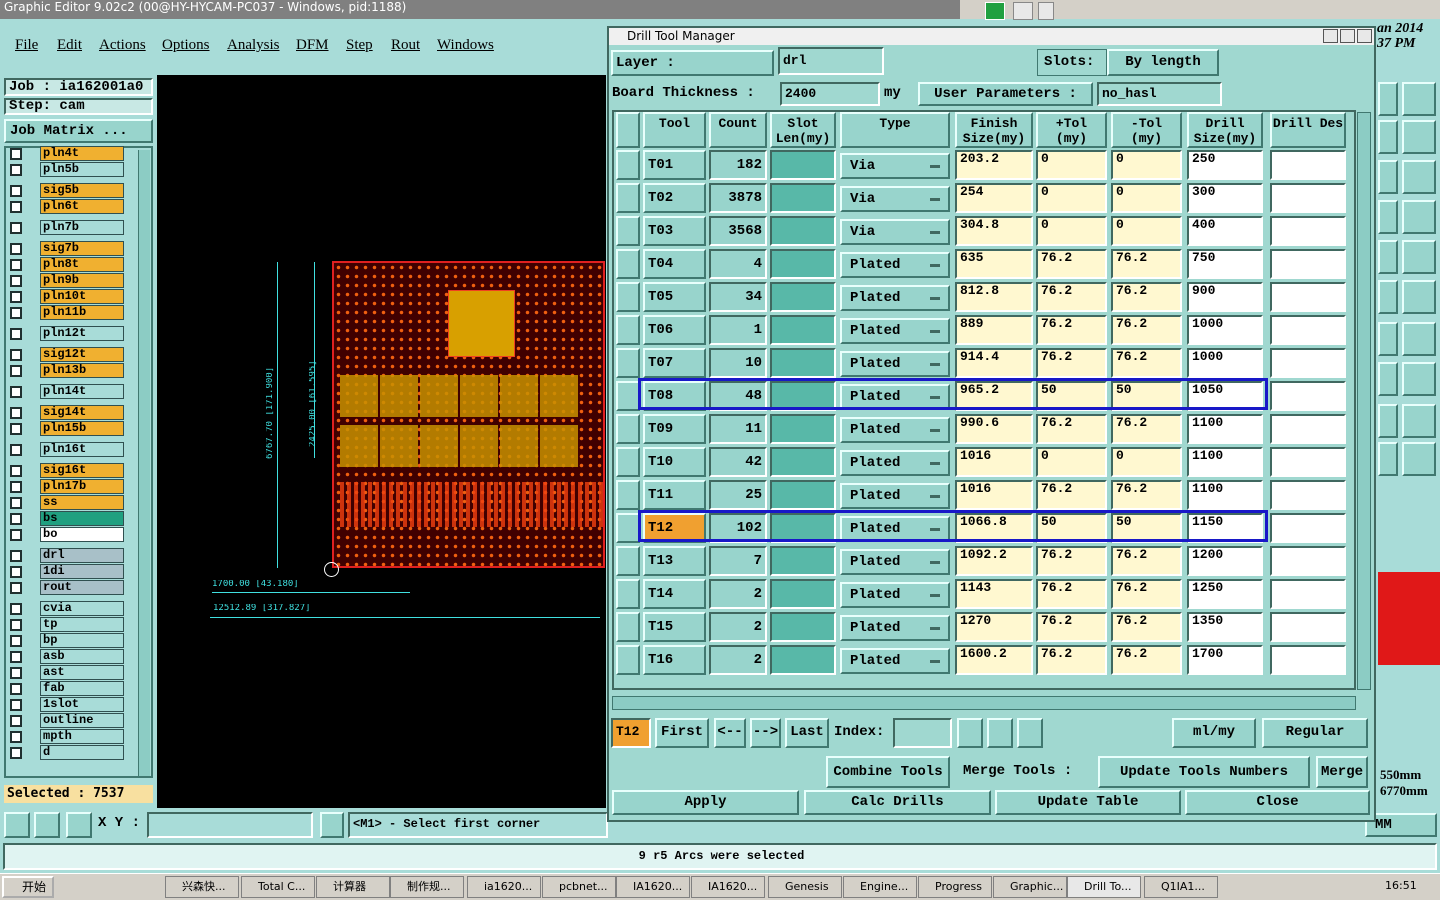 The image size is (1440, 900). Describe the element at coordinates (1225, 165) in the screenshot. I see `drill-field: 250` at that location.